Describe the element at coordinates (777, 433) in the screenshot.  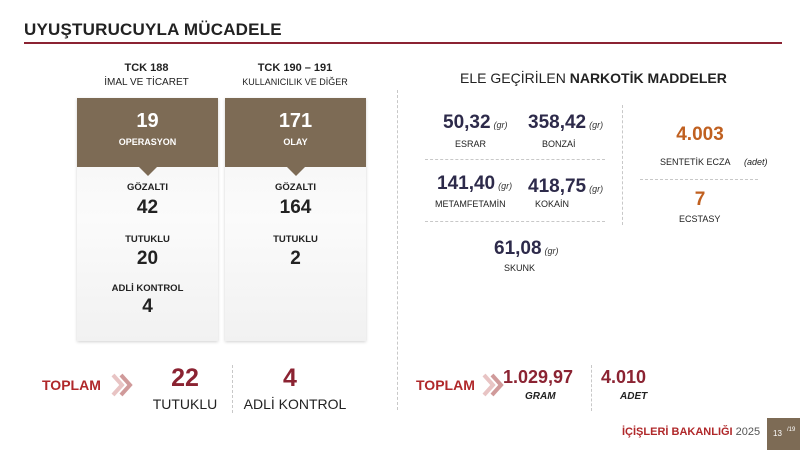
I see `current-page: 13` at that location.